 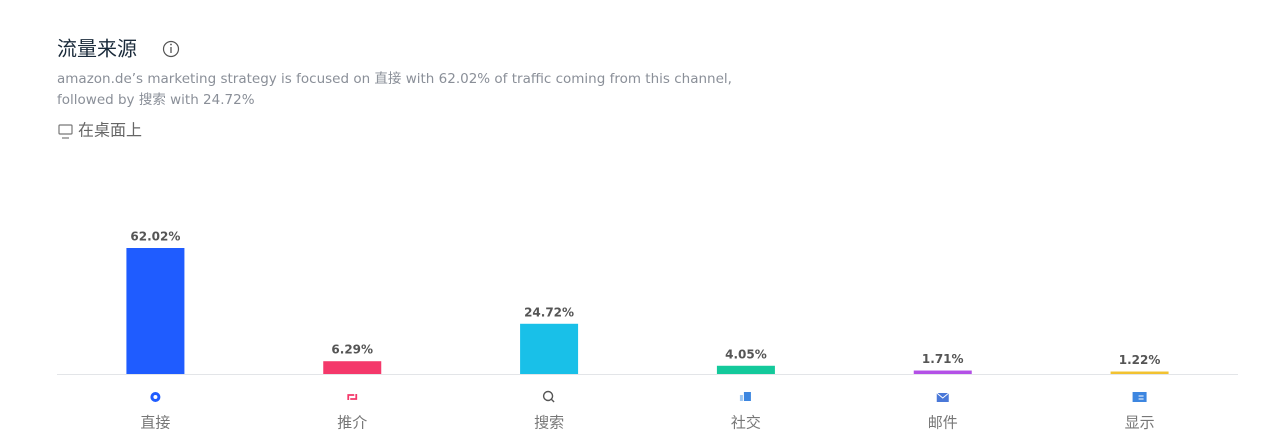 What do you see at coordinates (65, 131) in the screenshot?
I see `desktop-icon` at bounding box center [65, 131].